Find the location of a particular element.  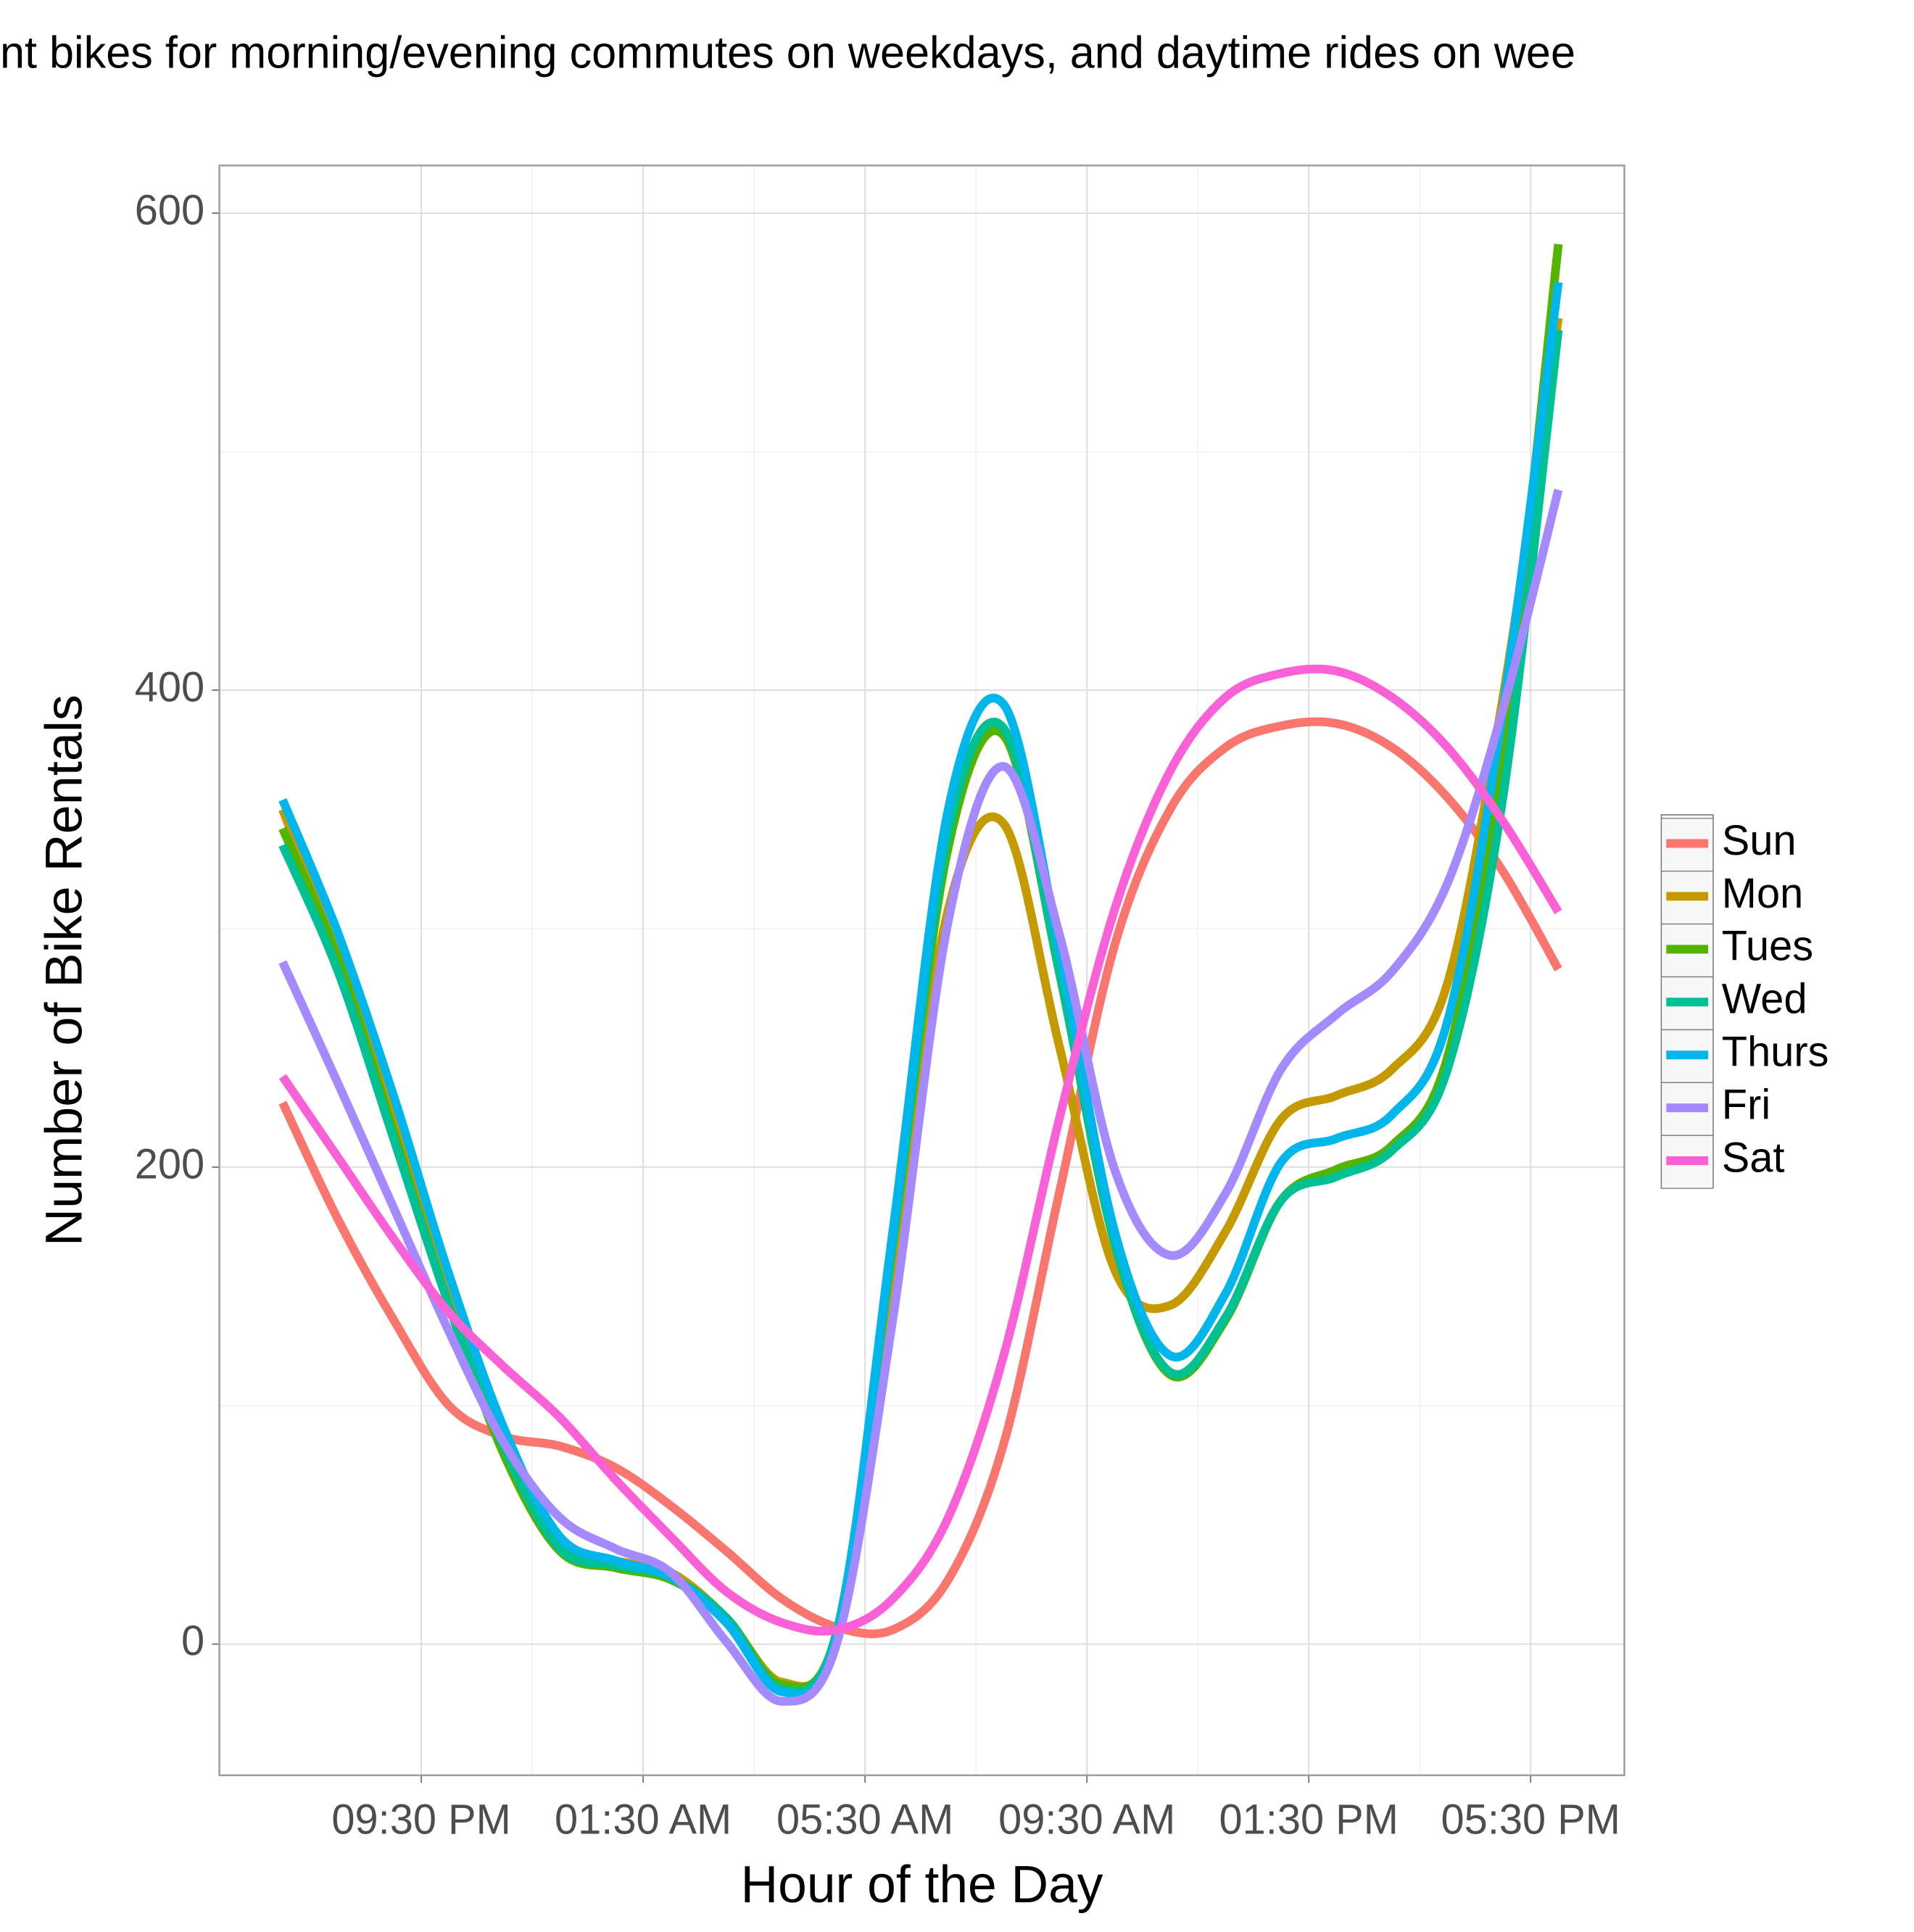

x-tick-label: 01:30 AM is located at coordinates (643, 1819).